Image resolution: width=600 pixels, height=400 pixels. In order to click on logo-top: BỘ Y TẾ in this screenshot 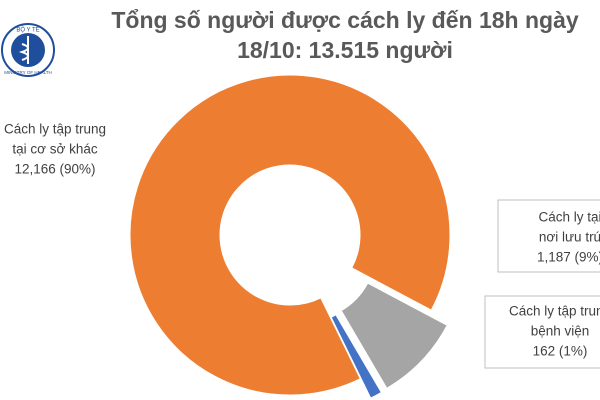, I will do `click(27, 30)`.